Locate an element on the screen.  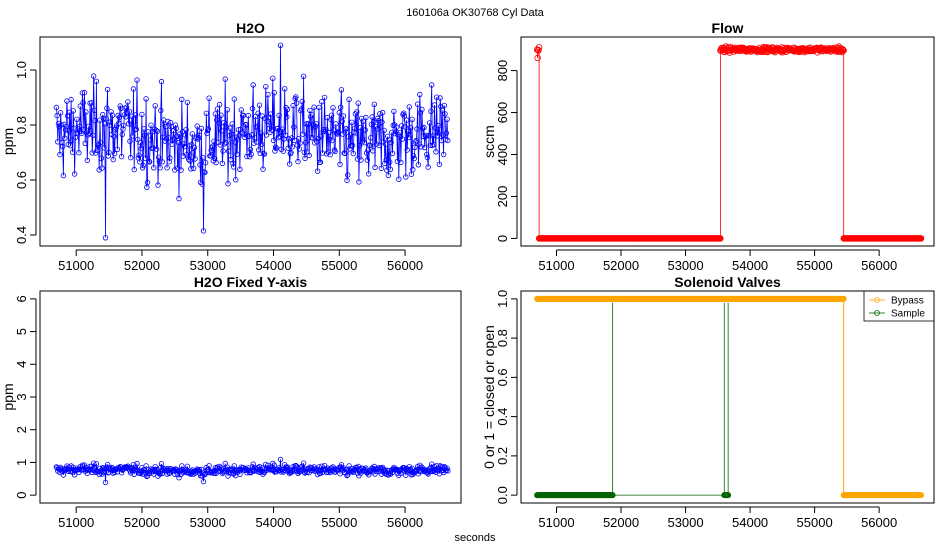
x-tick-label: 53000 is located at coordinates (208, 265).